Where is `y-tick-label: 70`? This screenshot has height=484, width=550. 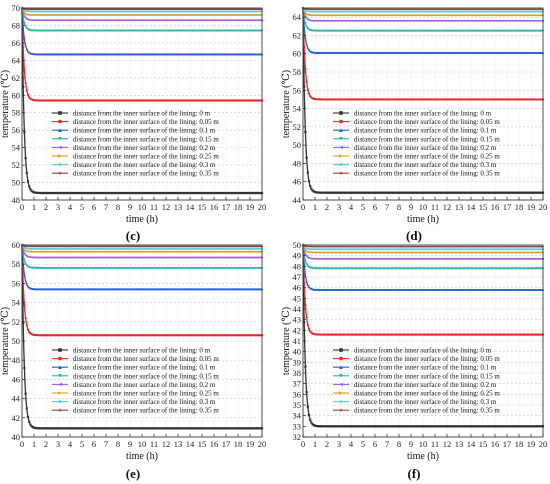 y-tick-label: 70 is located at coordinates (16, 8).